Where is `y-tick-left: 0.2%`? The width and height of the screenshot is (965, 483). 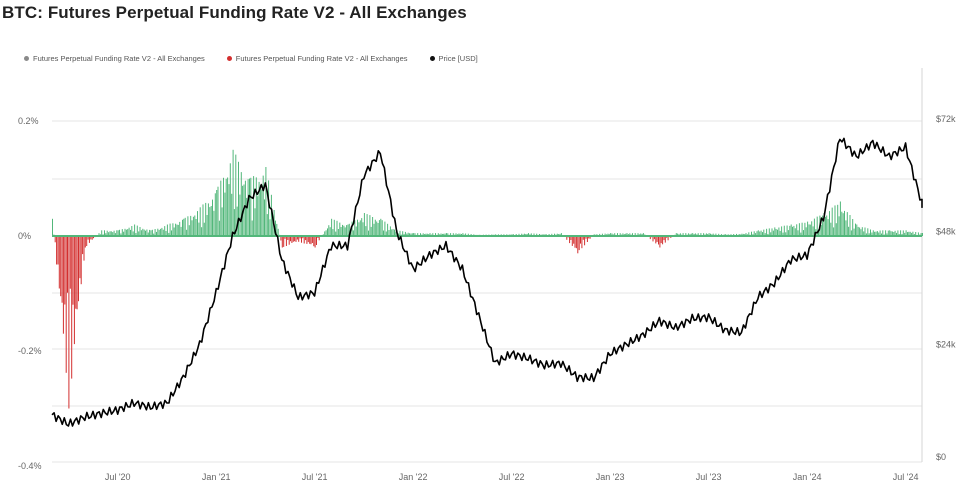 y-tick-left: 0.2% is located at coordinates (28, 121).